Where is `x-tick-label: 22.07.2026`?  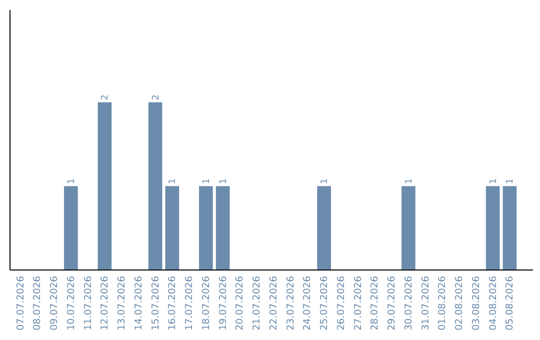 x-tick-label: 22.07.2026 is located at coordinates (274, 303).